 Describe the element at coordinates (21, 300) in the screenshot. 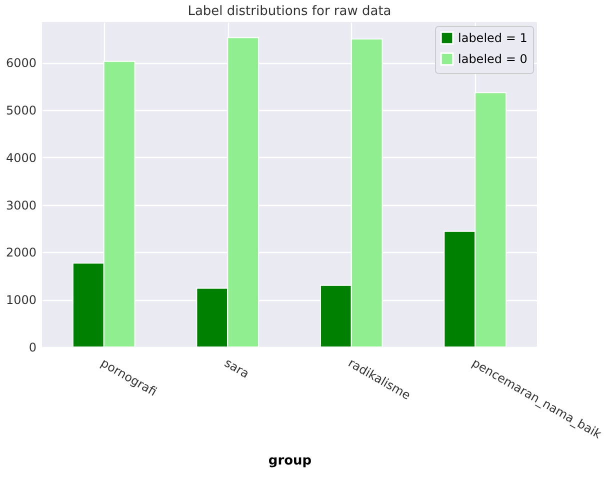

I see `y-tick-label: 1000` at that location.